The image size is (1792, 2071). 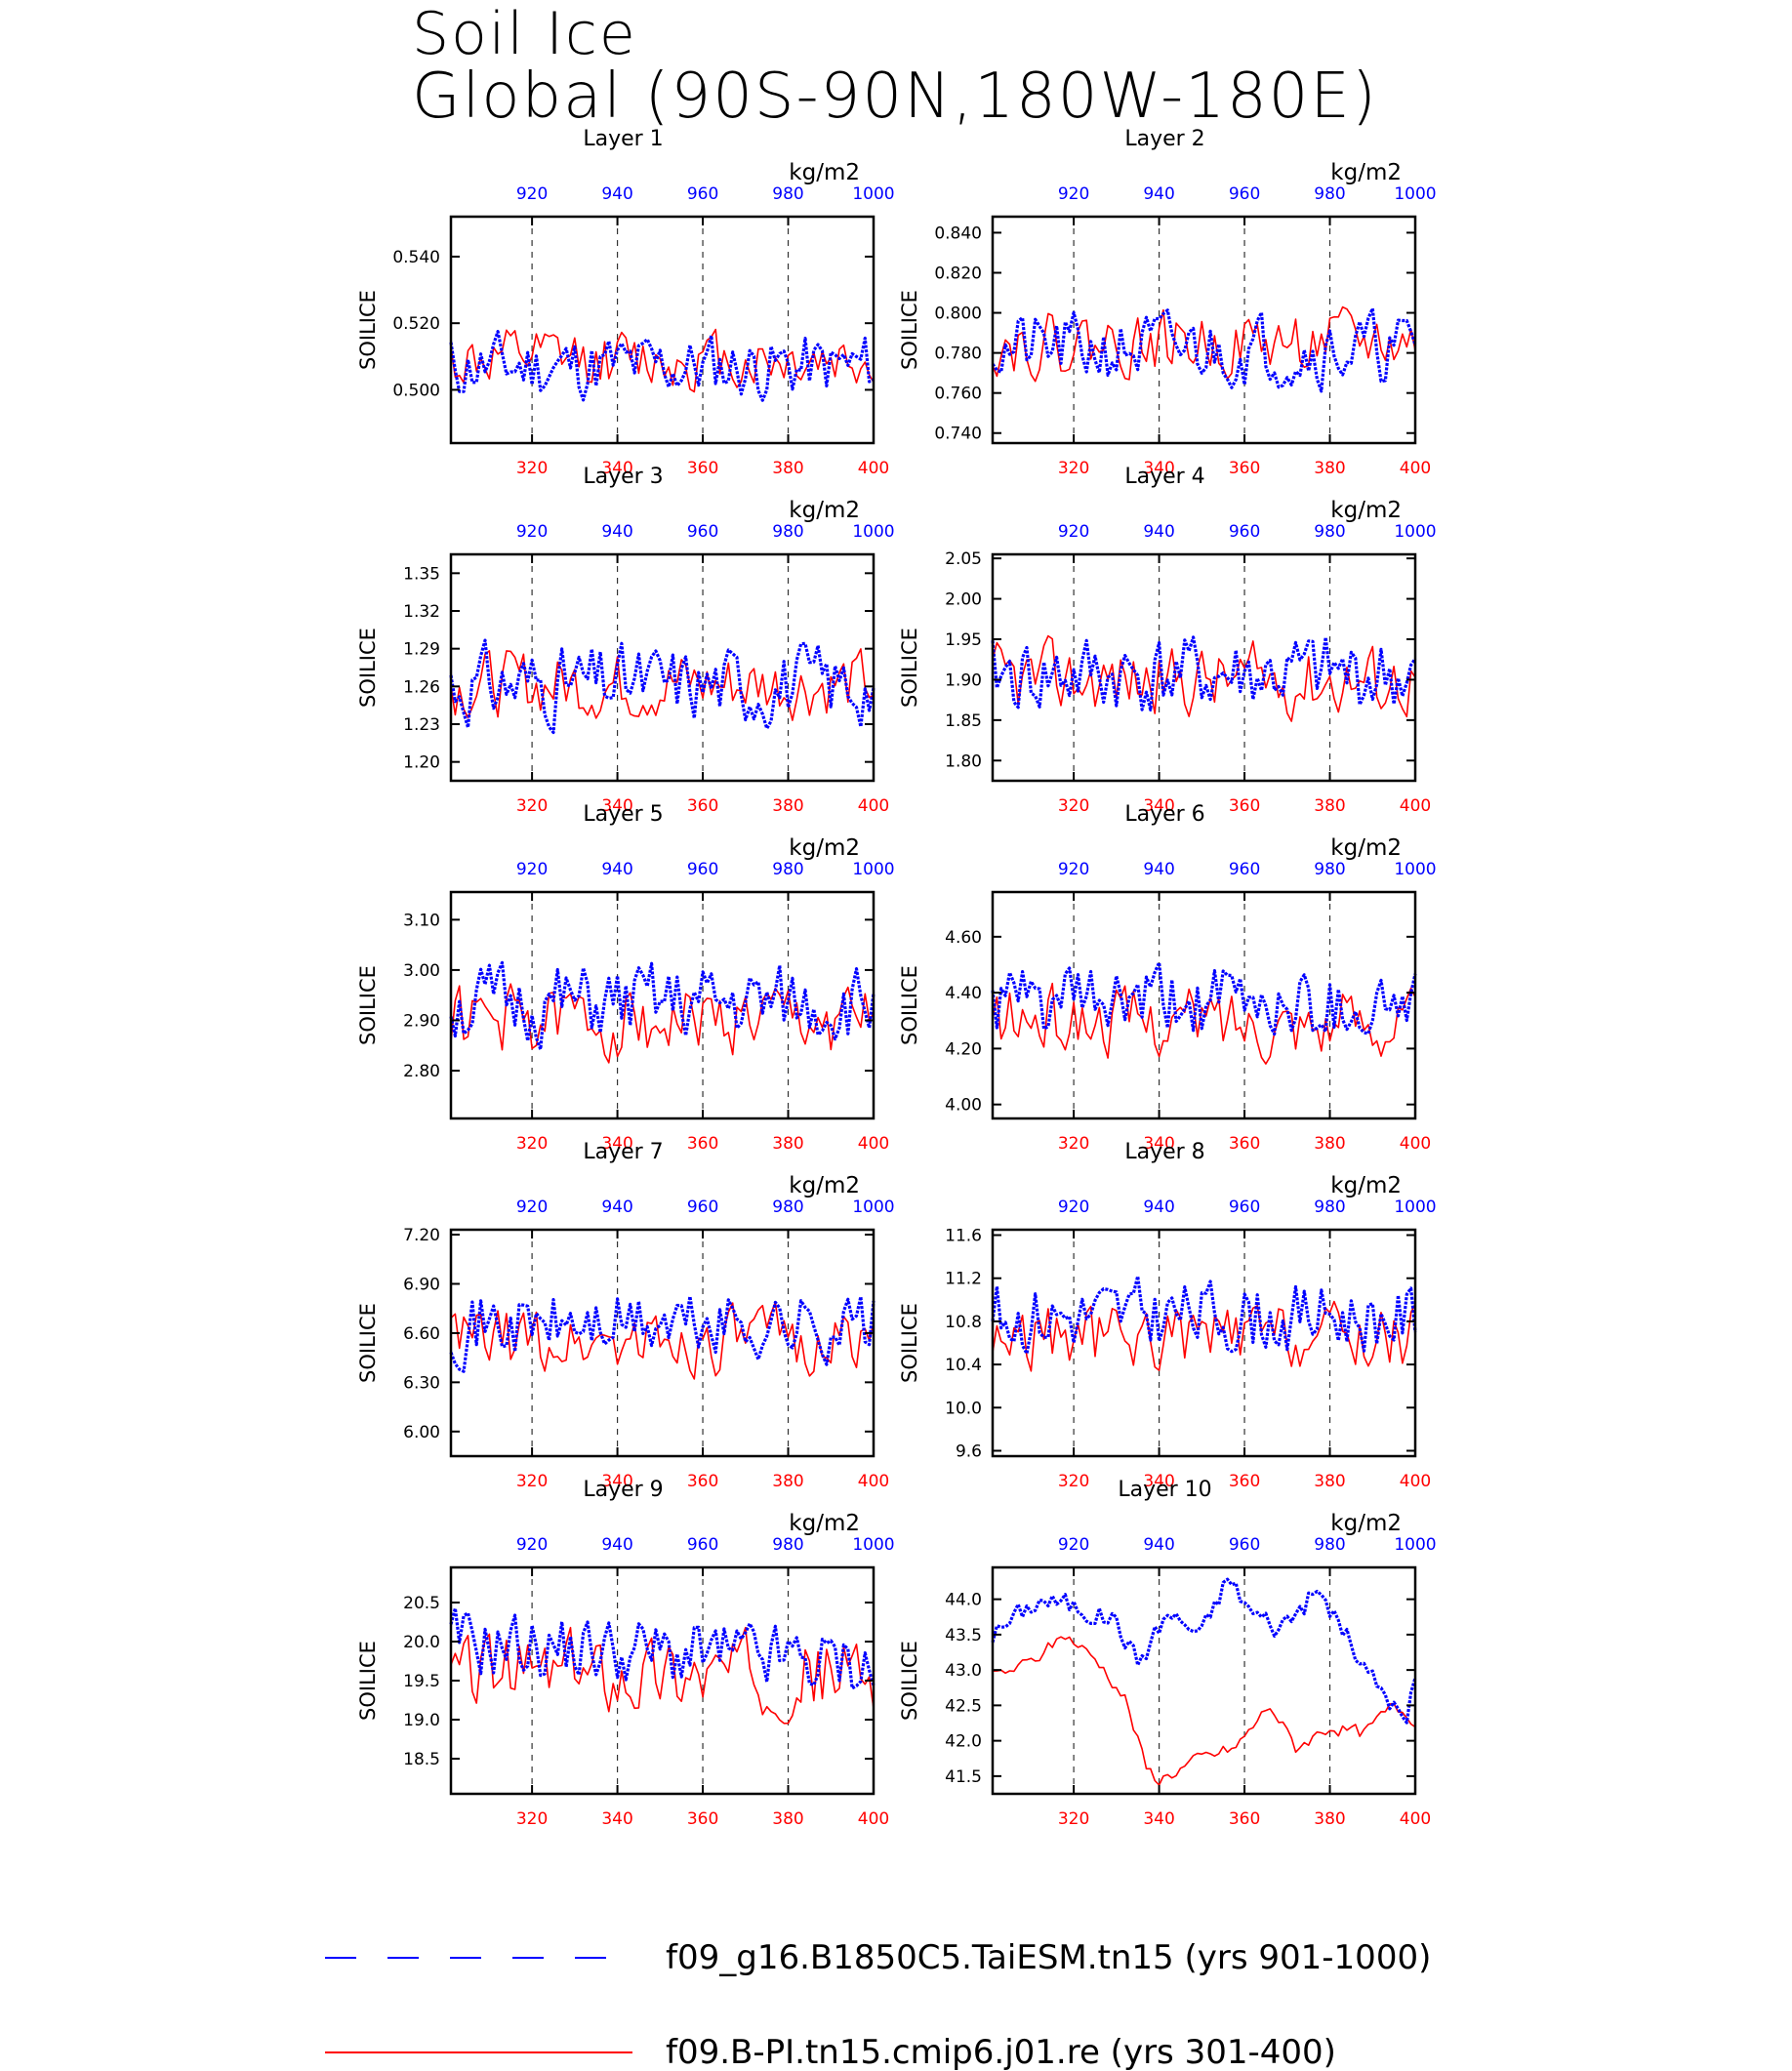 What do you see at coordinates (421, 1643) in the screenshot?
I see `y-tick-label: 20.0` at bounding box center [421, 1643].